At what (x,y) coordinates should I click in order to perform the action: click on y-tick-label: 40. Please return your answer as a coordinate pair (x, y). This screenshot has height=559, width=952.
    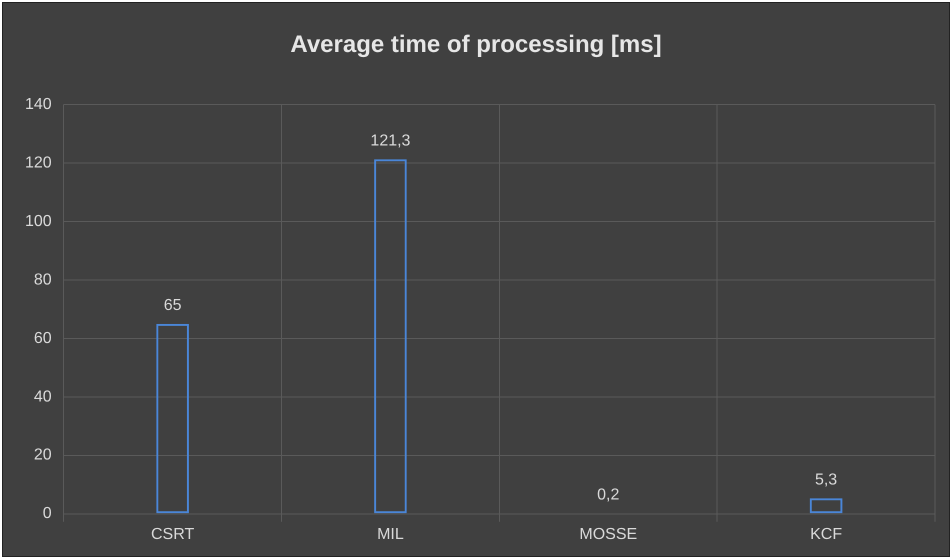
    Looking at the image, I should click on (43, 397).